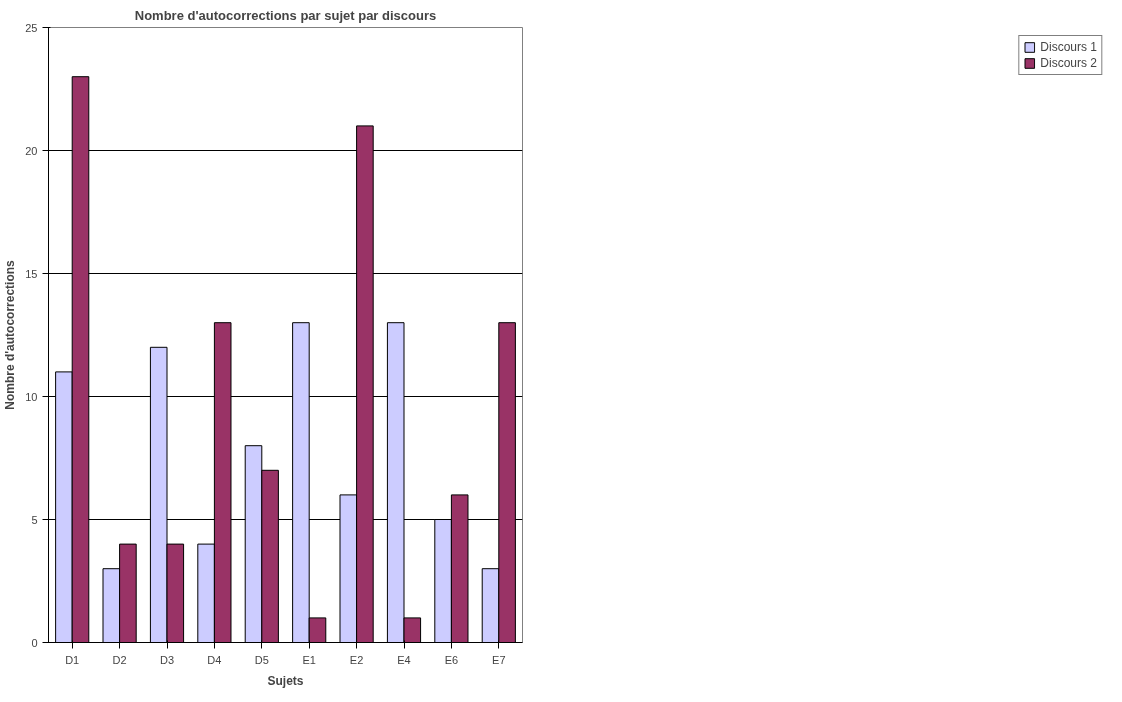  Describe the element at coordinates (1068, 63) in the screenshot. I see `legend-label: Discours 2` at that location.